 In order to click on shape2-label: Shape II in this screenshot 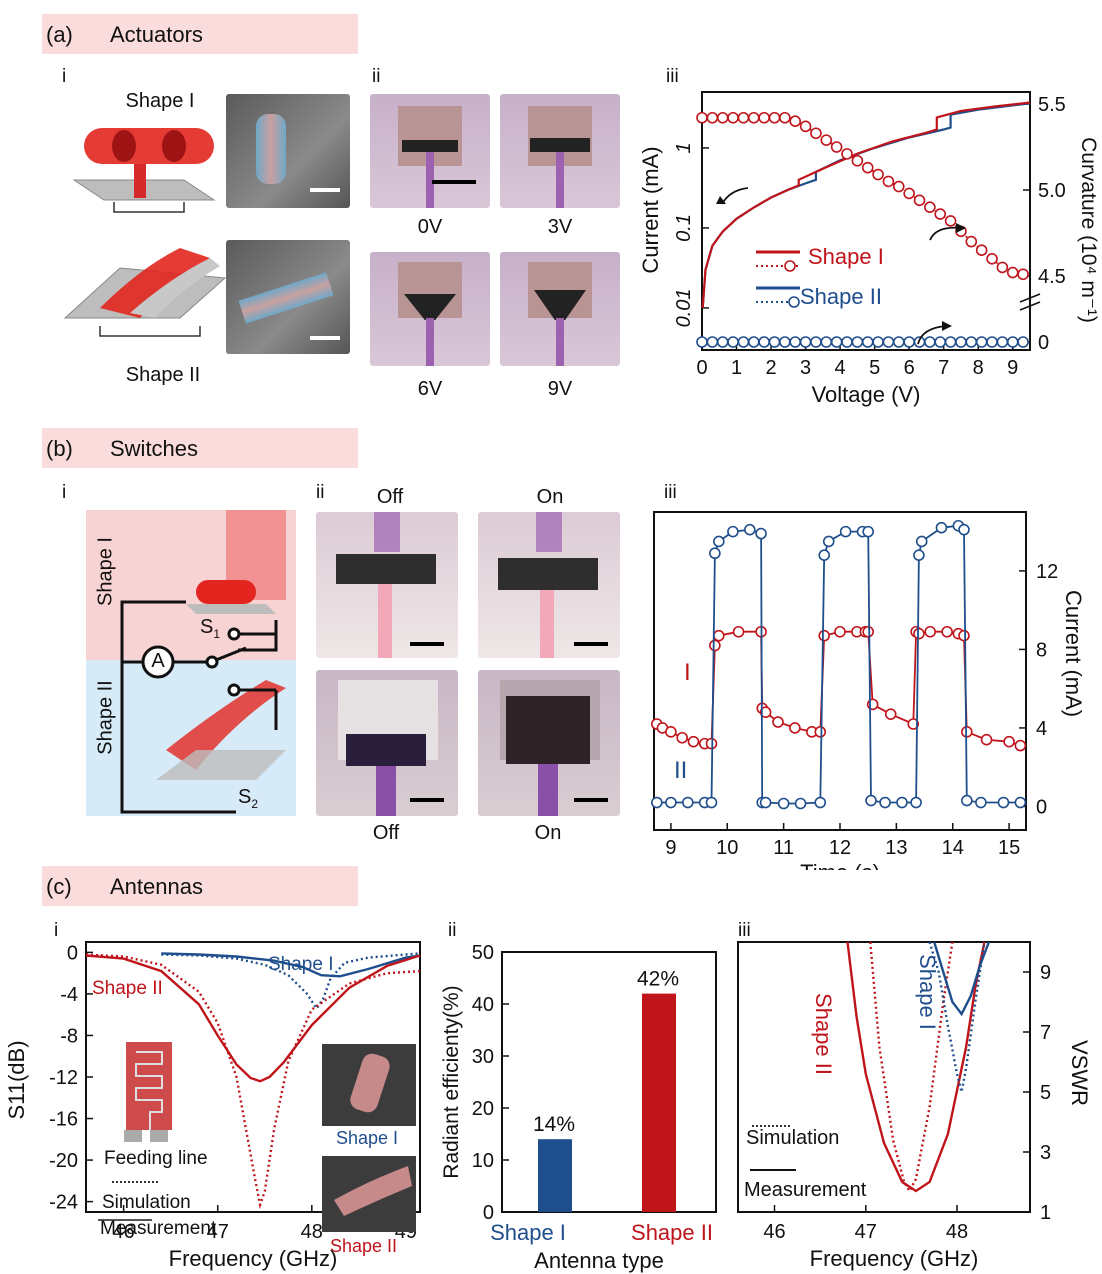, I will do `click(163, 375)`.